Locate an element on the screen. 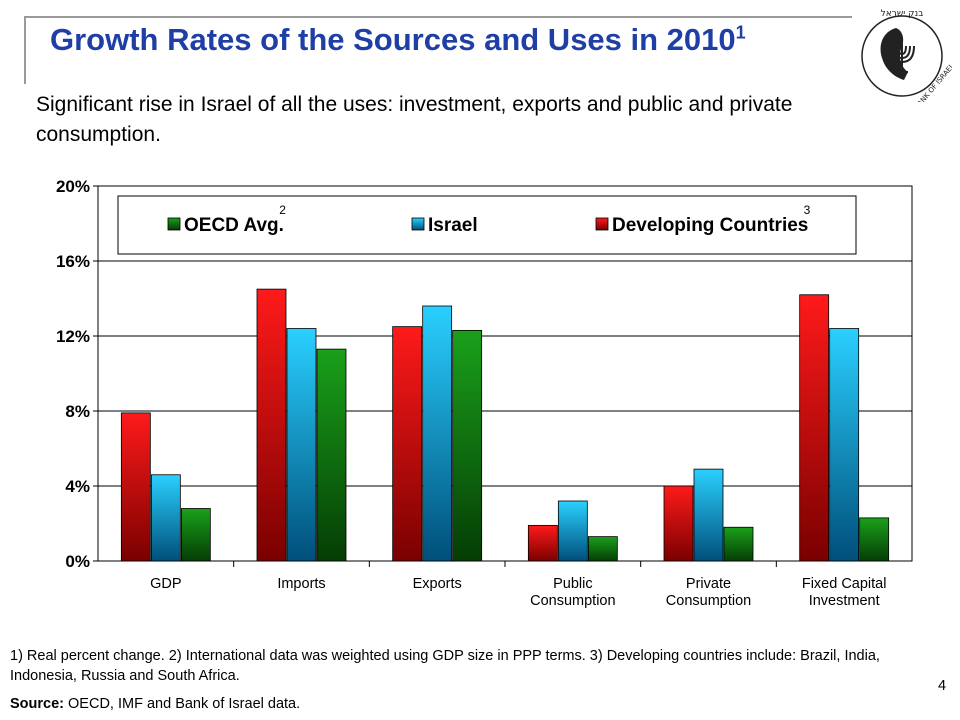 This screenshot has width=960, height=720. legend-footnote-mark: 3 is located at coordinates (807, 210).